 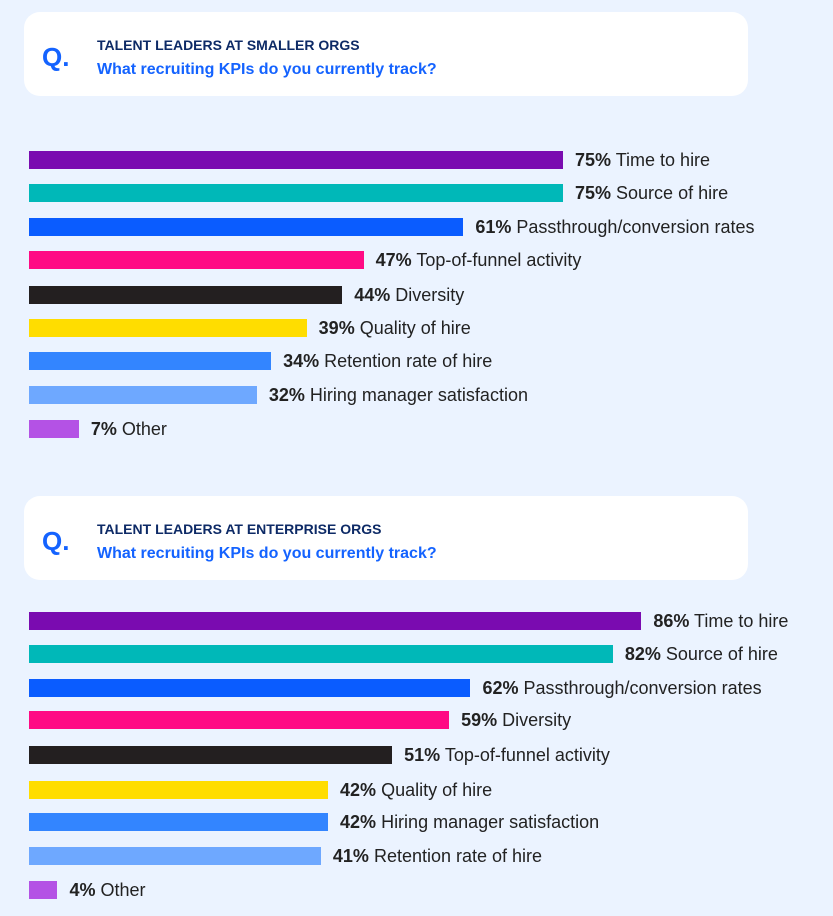 I want to click on value-label: 61%, so click(x=493, y=227).